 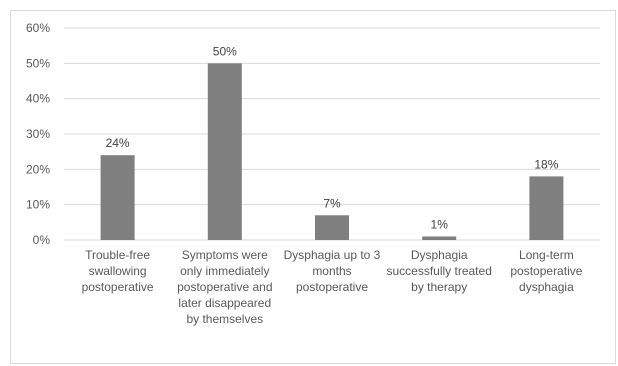 What do you see at coordinates (332, 271) in the screenshot?
I see `category-label: Dysphagia up to 3 months postoperative` at bounding box center [332, 271].